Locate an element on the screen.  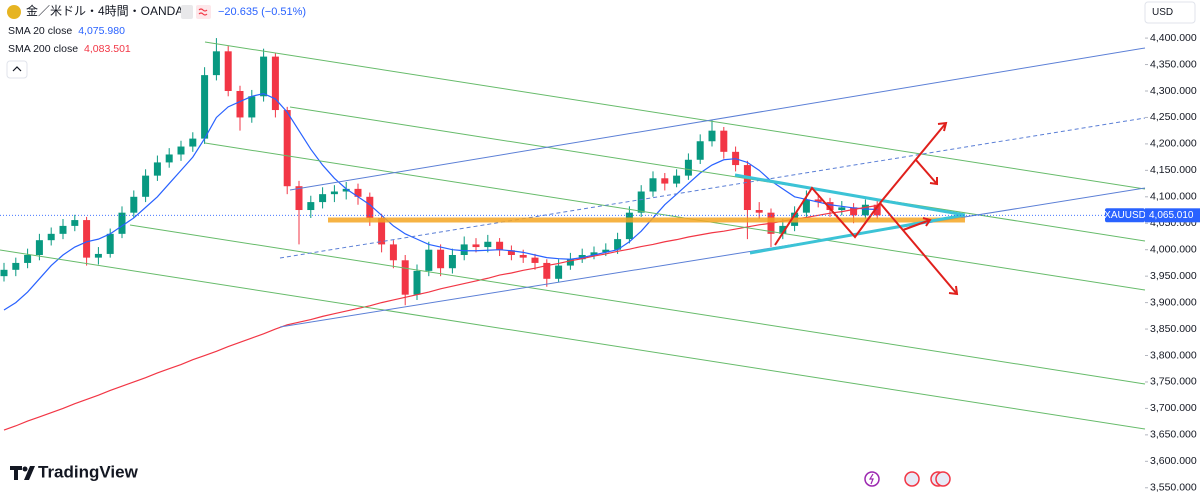
y-tick-label: 3,950.000 is located at coordinates (1173, 276).